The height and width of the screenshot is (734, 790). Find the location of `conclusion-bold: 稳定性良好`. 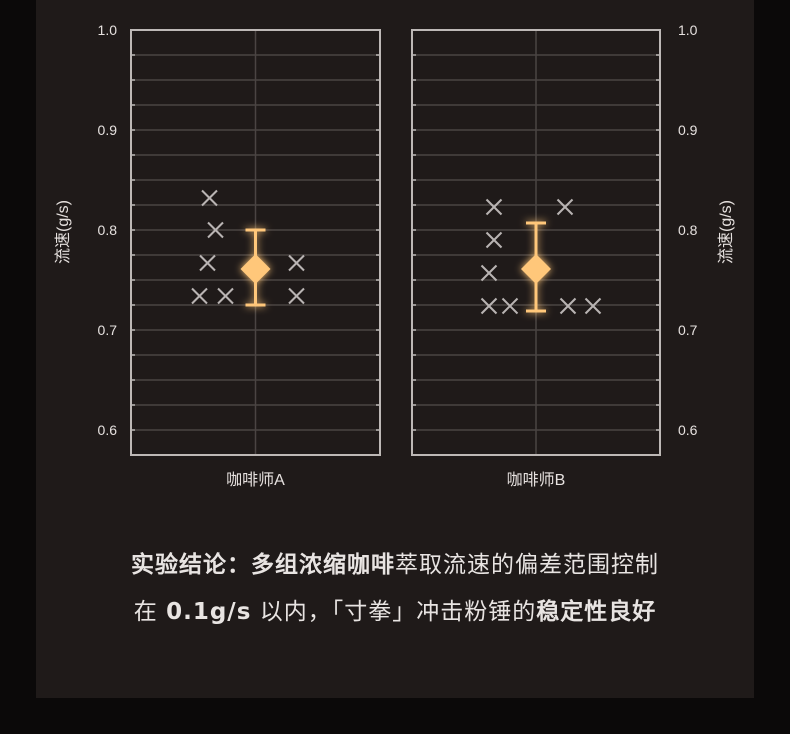

conclusion-bold: 稳定性良好 is located at coordinates (596, 612).